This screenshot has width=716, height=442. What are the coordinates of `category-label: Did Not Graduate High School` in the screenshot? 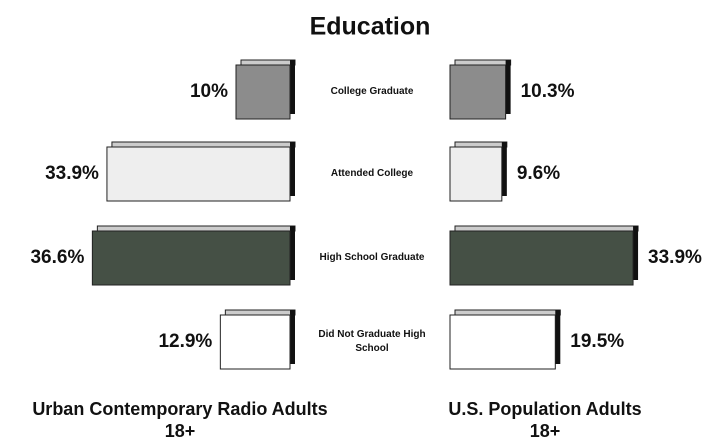 It's located at (372, 341).